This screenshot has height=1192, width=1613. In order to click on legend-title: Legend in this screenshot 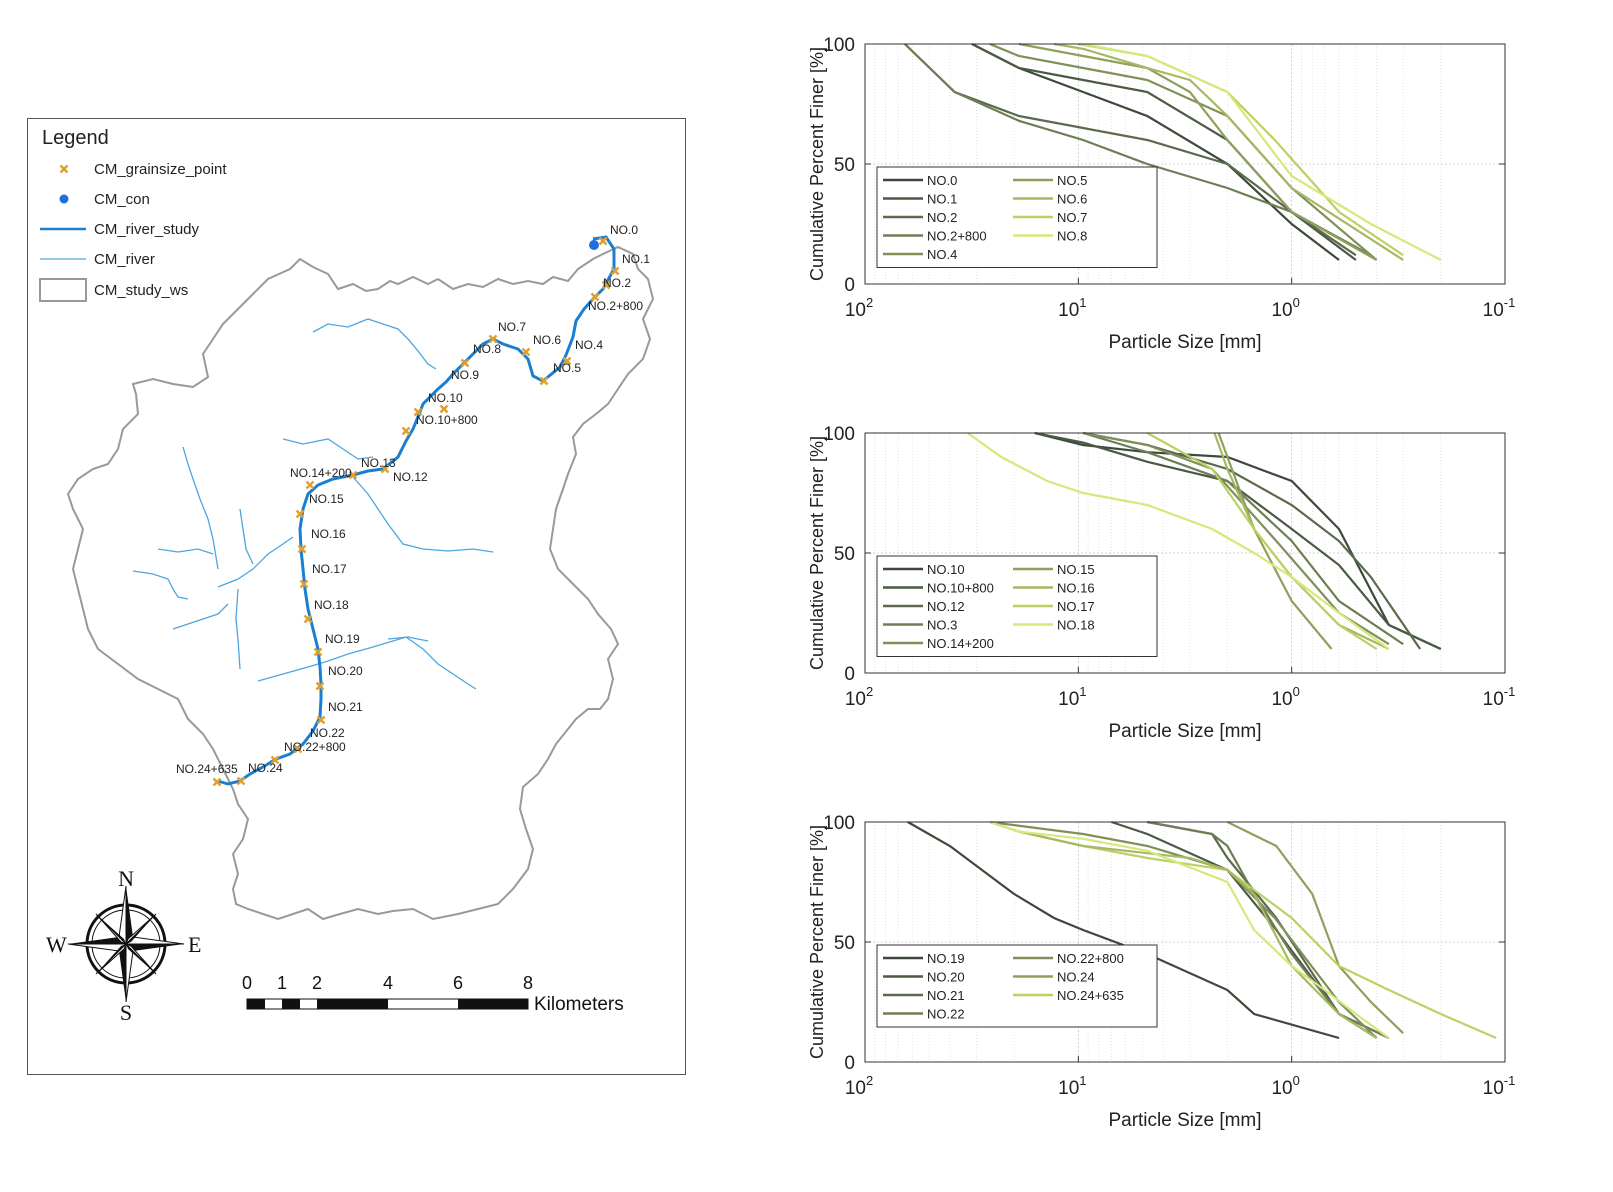, I will do `click(75, 138)`.